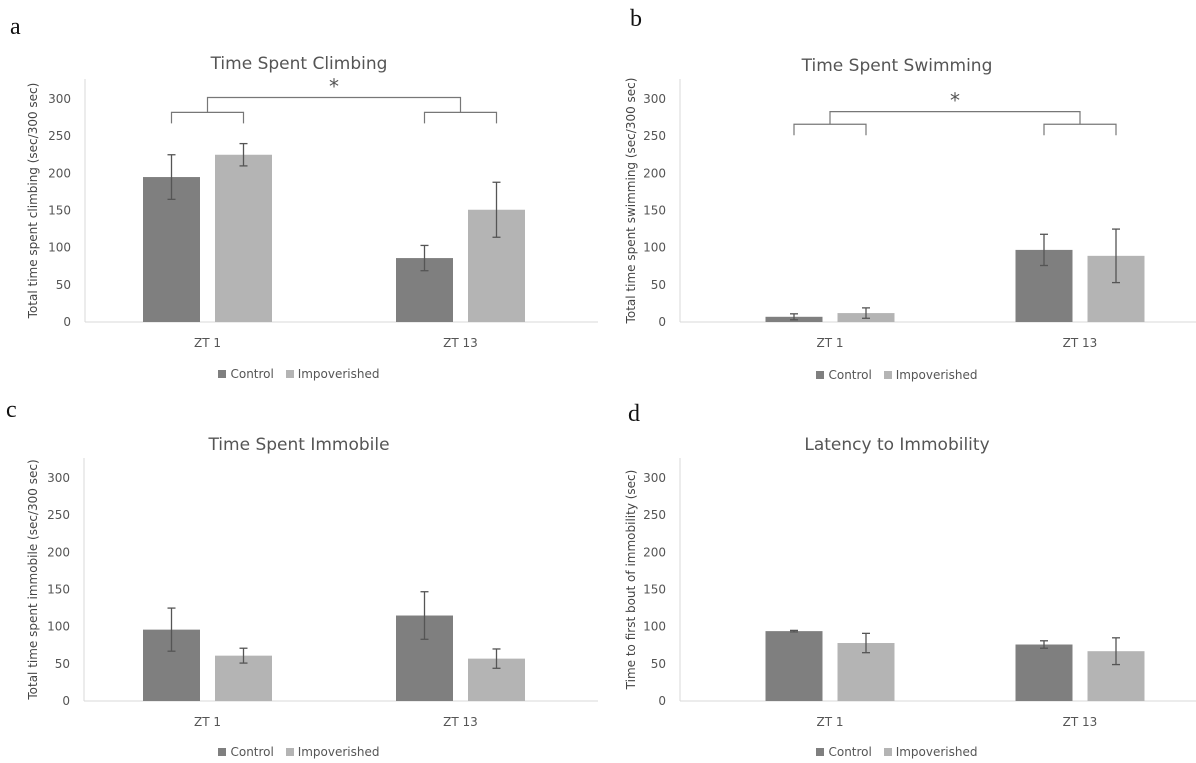 The width and height of the screenshot is (1196, 763). Describe the element at coordinates (243, 238) in the screenshot. I see `bar-impoverished` at that location.